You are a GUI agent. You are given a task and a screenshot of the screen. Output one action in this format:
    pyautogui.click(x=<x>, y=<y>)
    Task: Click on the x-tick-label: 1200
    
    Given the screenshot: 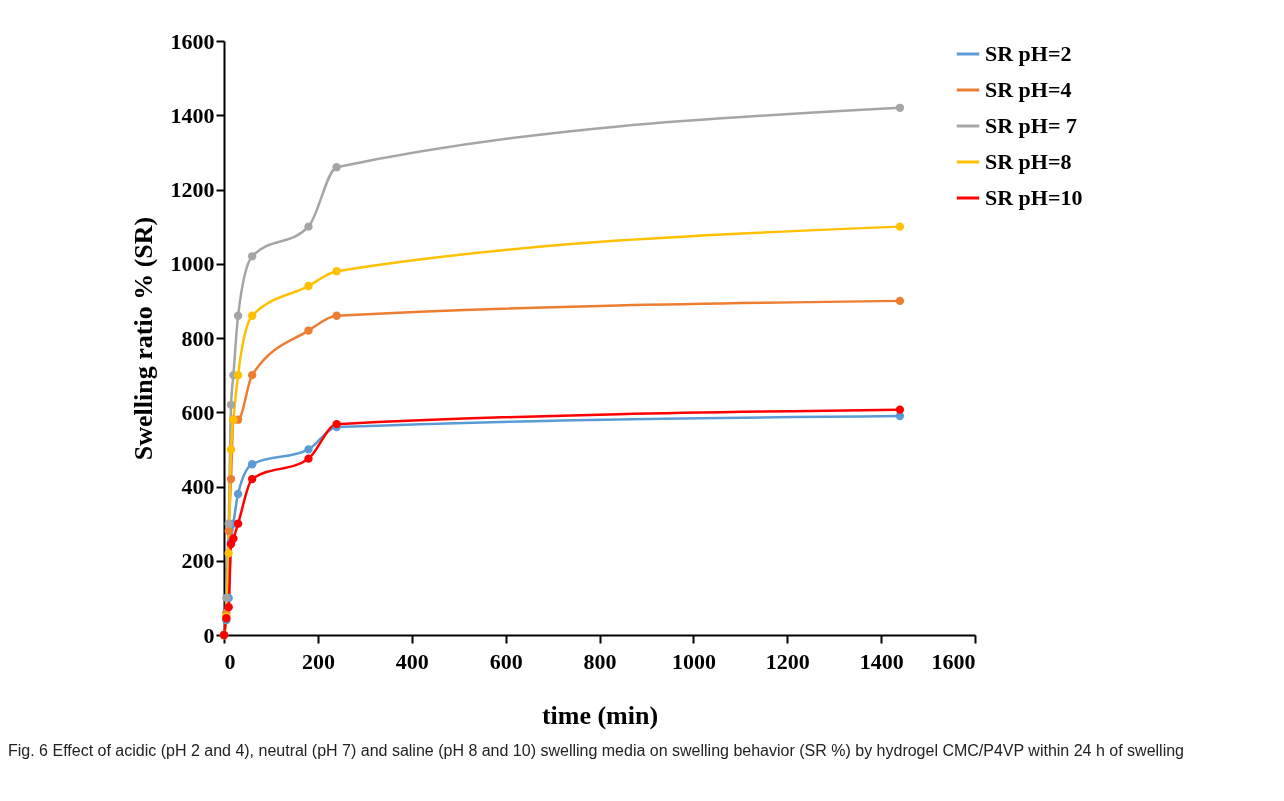 What is the action you would take?
    pyautogui.click(x=787, y=661)
    